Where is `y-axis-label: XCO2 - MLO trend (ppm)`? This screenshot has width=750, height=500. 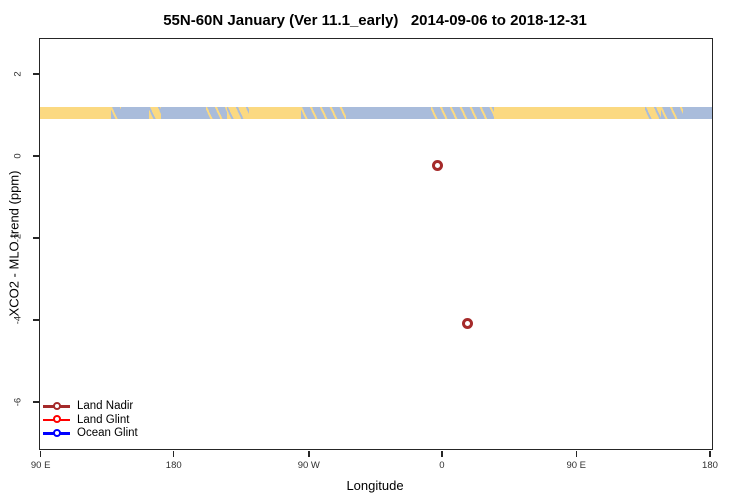 y-axis-label: XCO2 - MLO trend (ppm) is located at coordinates (14, 243).